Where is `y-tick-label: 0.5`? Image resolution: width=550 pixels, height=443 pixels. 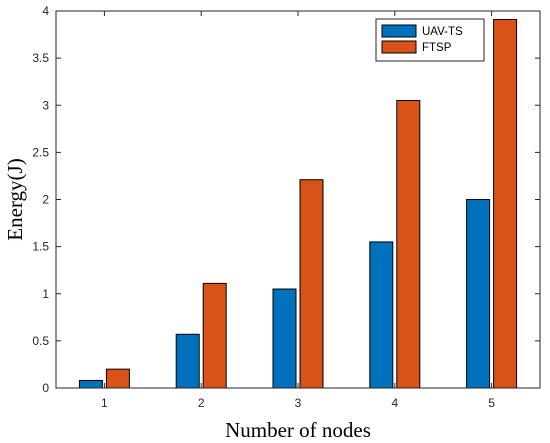 y-tick-label: 0.5 is located at coordinates (40, 341).